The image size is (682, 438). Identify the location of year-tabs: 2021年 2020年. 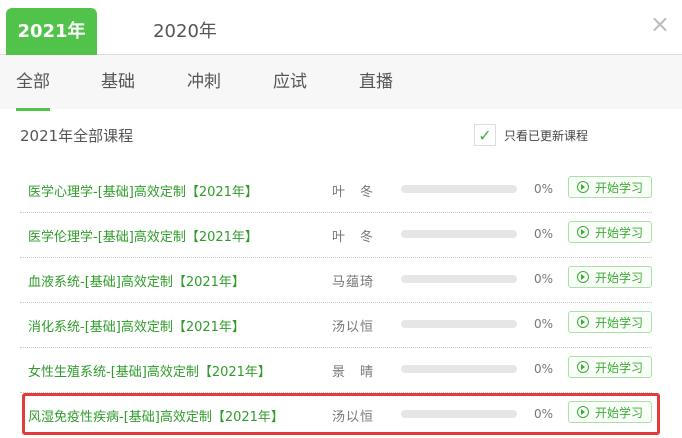
(341, 27).